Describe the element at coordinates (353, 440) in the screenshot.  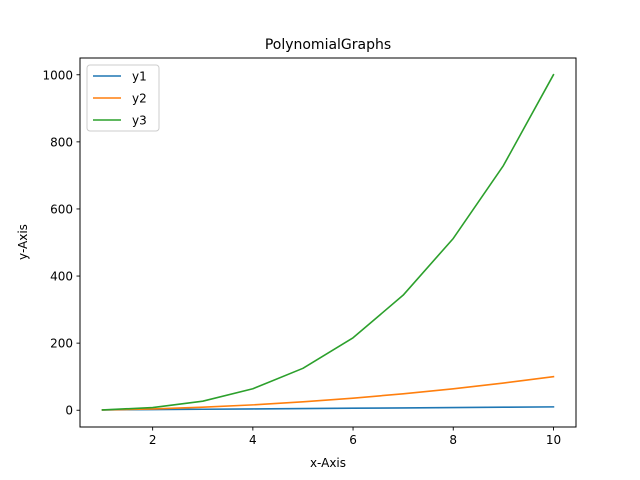
I see `x-tick-label: 6` at that location.